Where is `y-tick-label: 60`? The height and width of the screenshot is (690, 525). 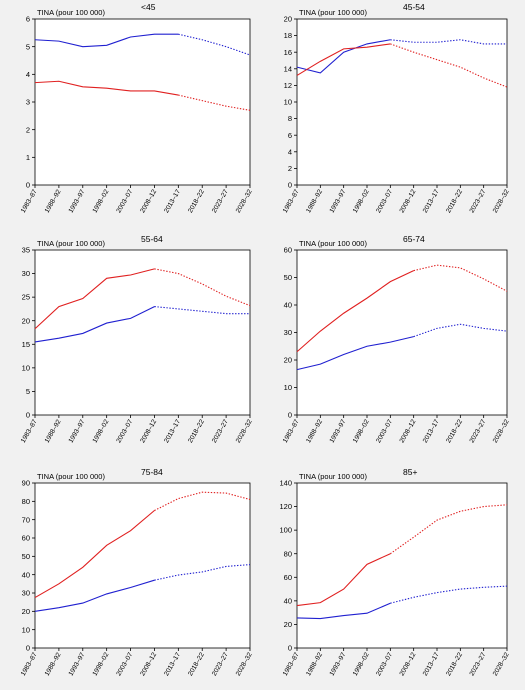
y-tick-label: 60 is located at coordinates (26, 538).